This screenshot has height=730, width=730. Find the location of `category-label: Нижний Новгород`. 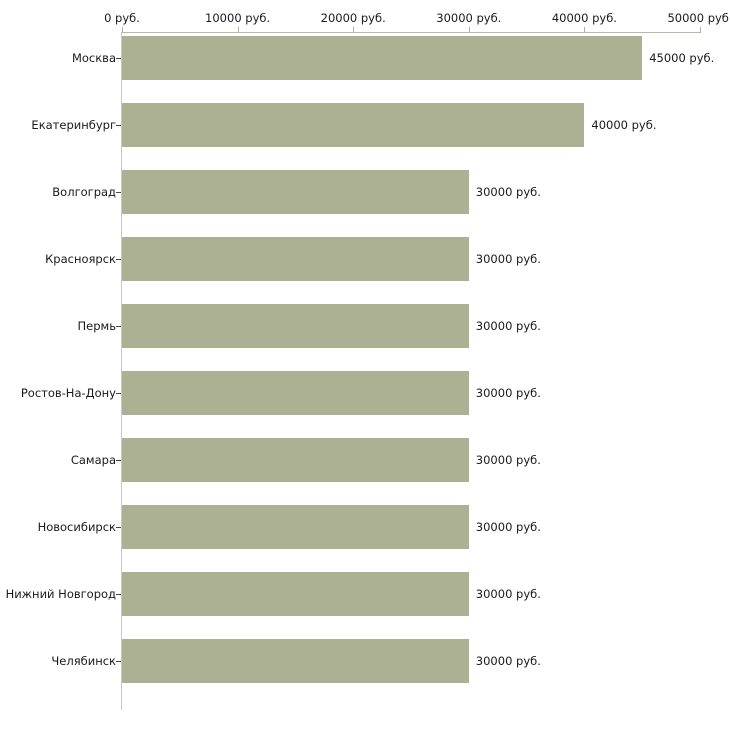

category-label: Нижний Новгород is located at coordinates (60, 594).